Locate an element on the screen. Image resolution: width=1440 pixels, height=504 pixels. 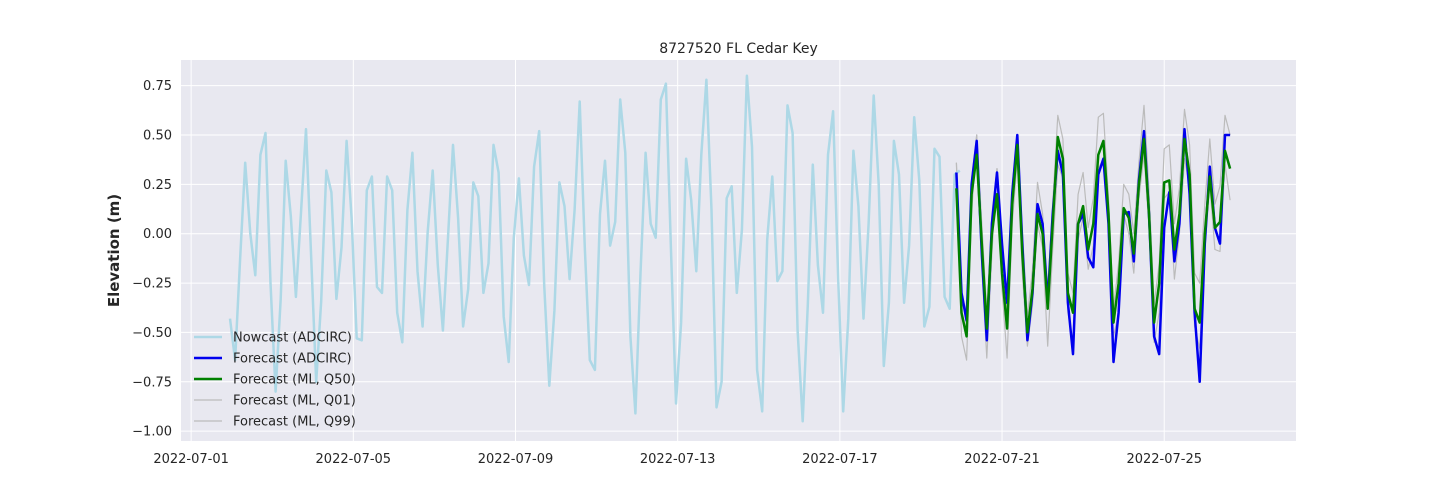
legend-label: Forecast (ML, Q01) is located at coordinates (294, 401).